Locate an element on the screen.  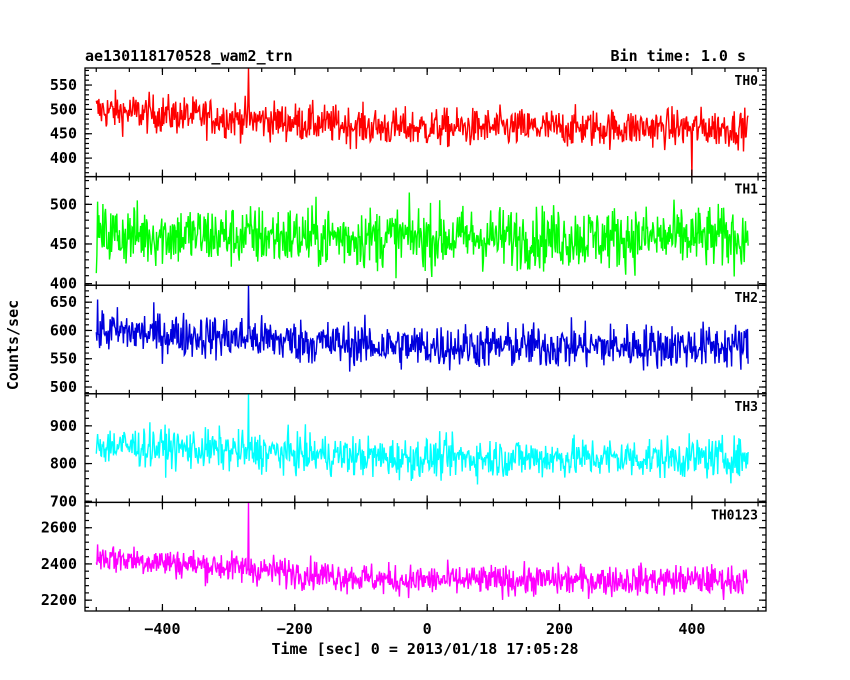
panel-label: TH0 is located at coordinates (747, 81).